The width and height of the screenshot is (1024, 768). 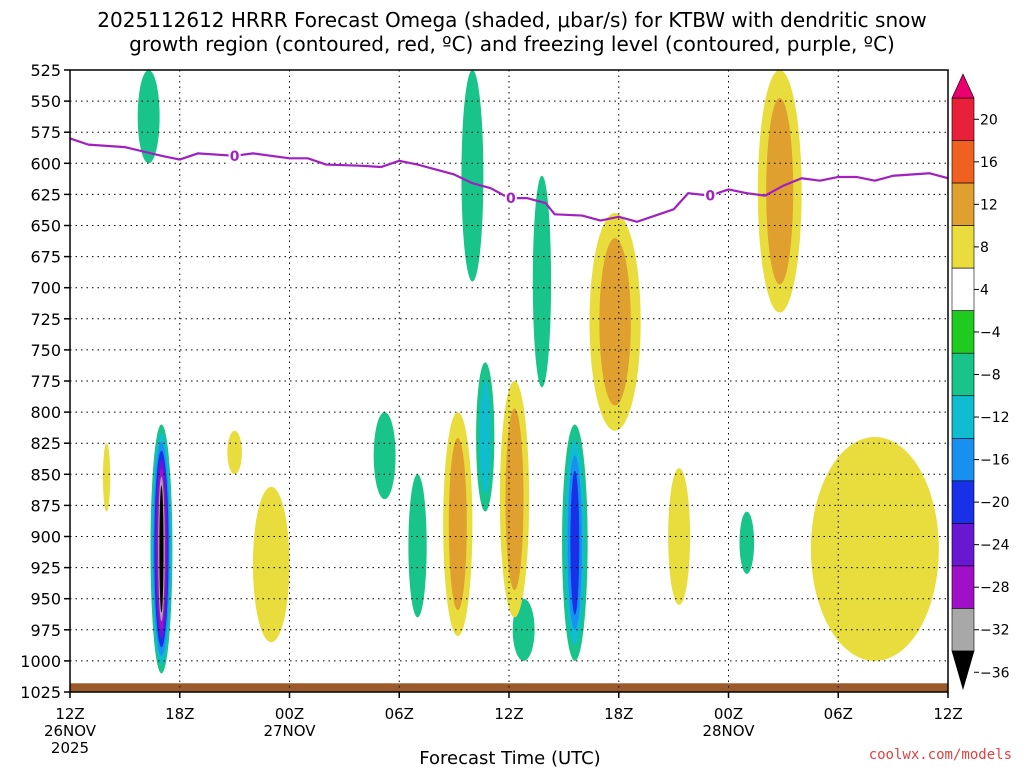 What do you see at coordinates (990, 376) in the screenshot?
I see `colorbar-label-6: −8` at bounding box center [990, 376].